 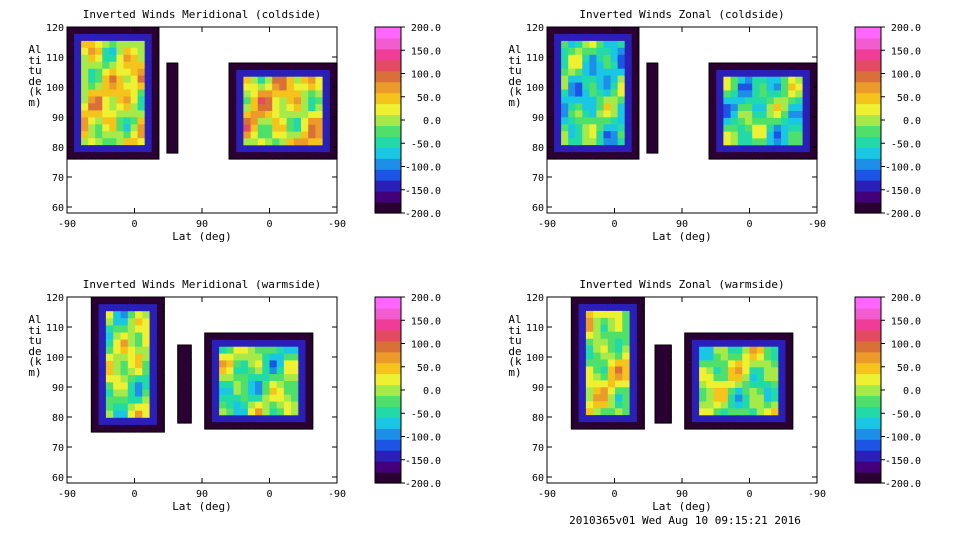 I want to click on y-tick-label: 70, so click(x=538, y=178).